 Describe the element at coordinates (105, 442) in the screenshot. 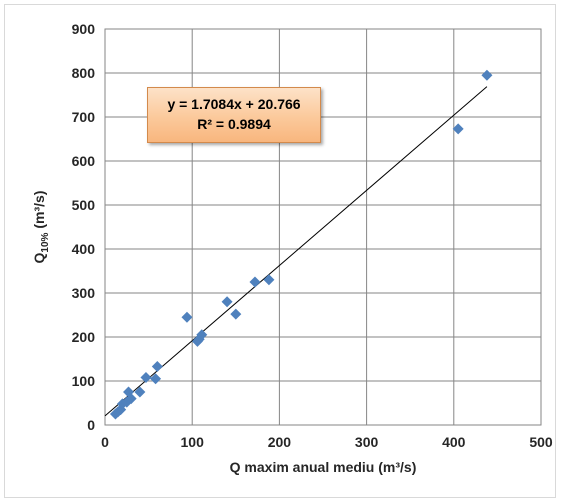

I see `x-tick-label: 0` at that location.